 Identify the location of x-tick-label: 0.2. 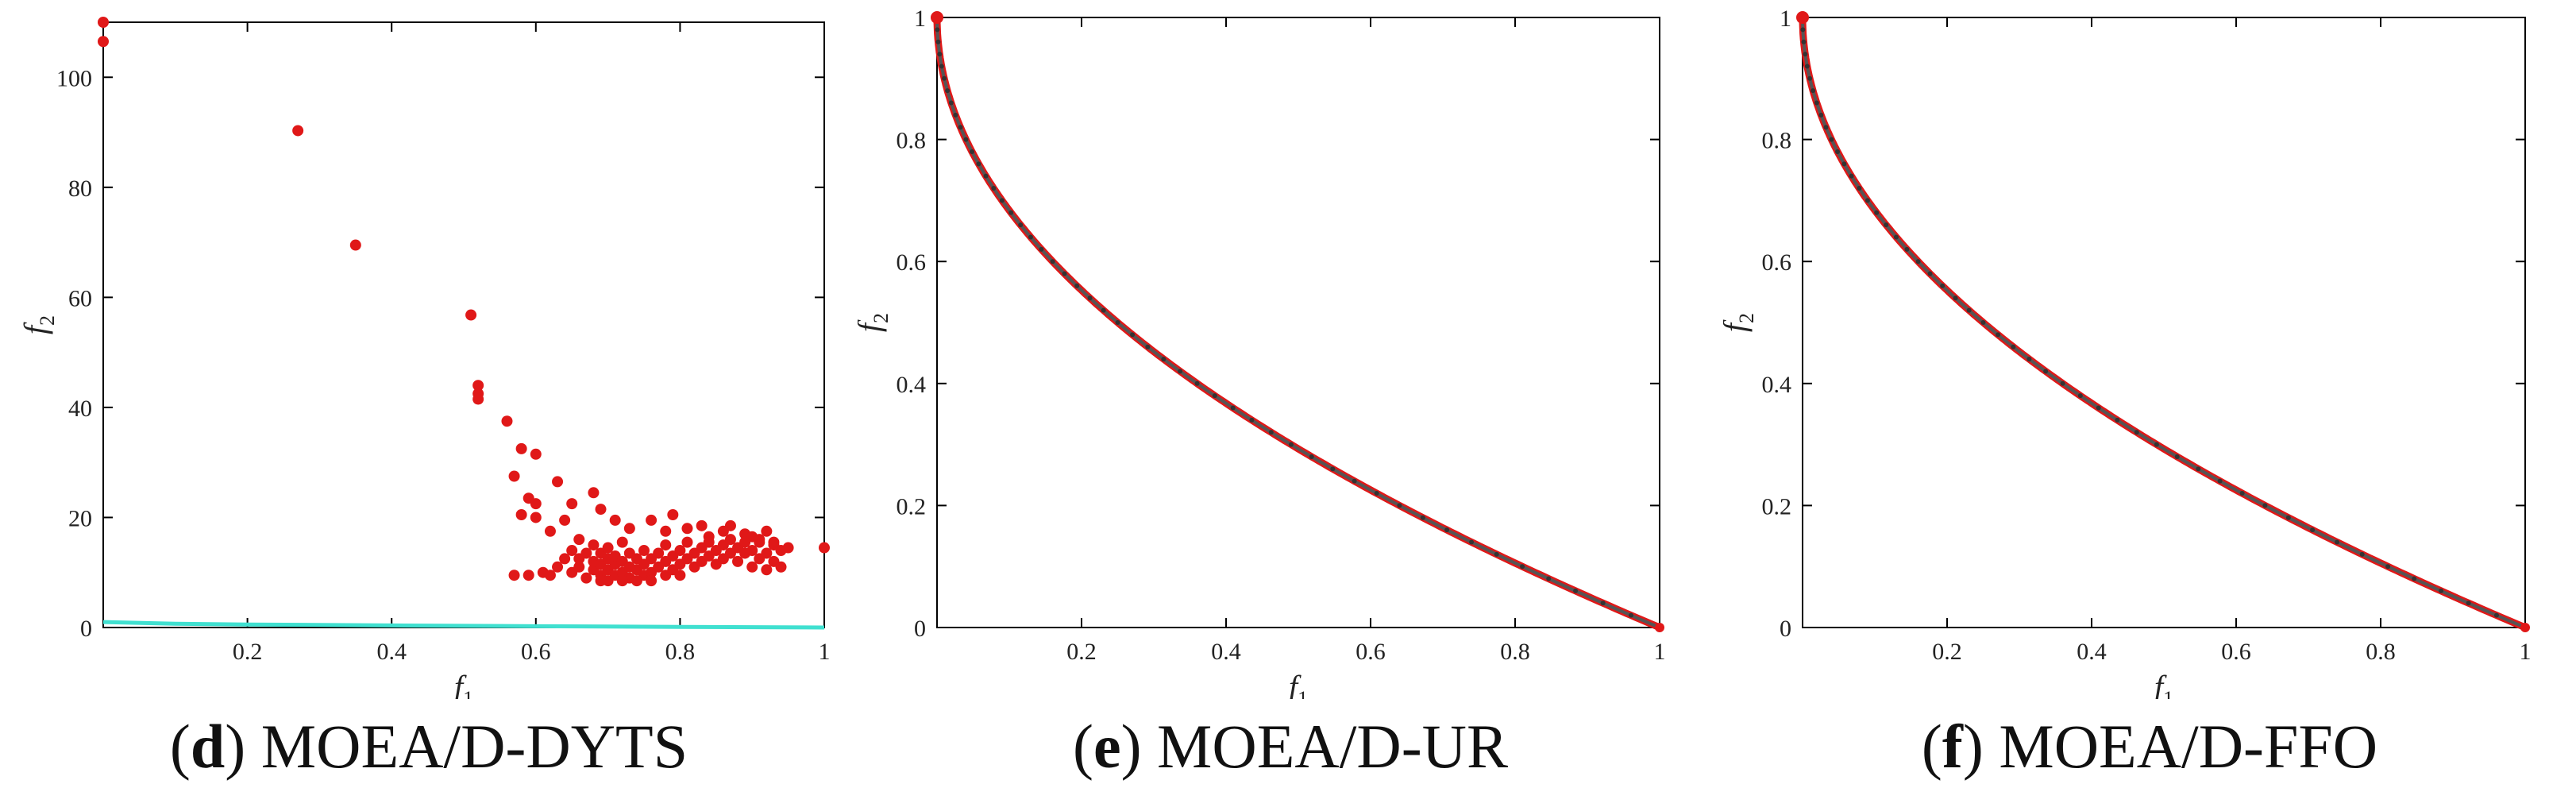
(248, 652).